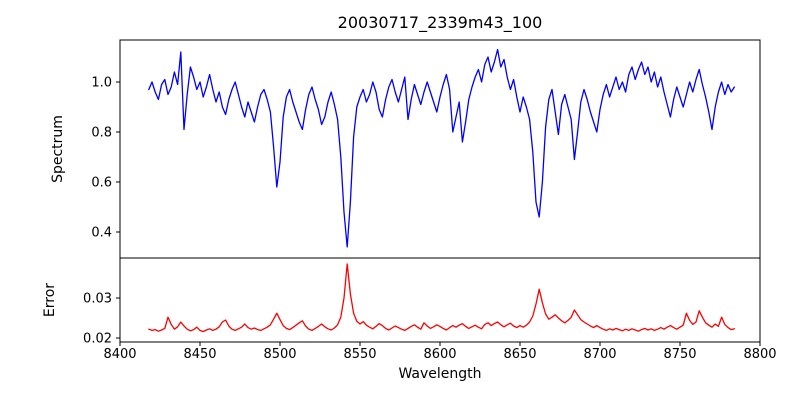 The height and width of the screenshot is (400, 800). Describe the element at coordinates (440, 22) in the screenshot. I see `chart-title: 20030717_2339m43_100` at that location.